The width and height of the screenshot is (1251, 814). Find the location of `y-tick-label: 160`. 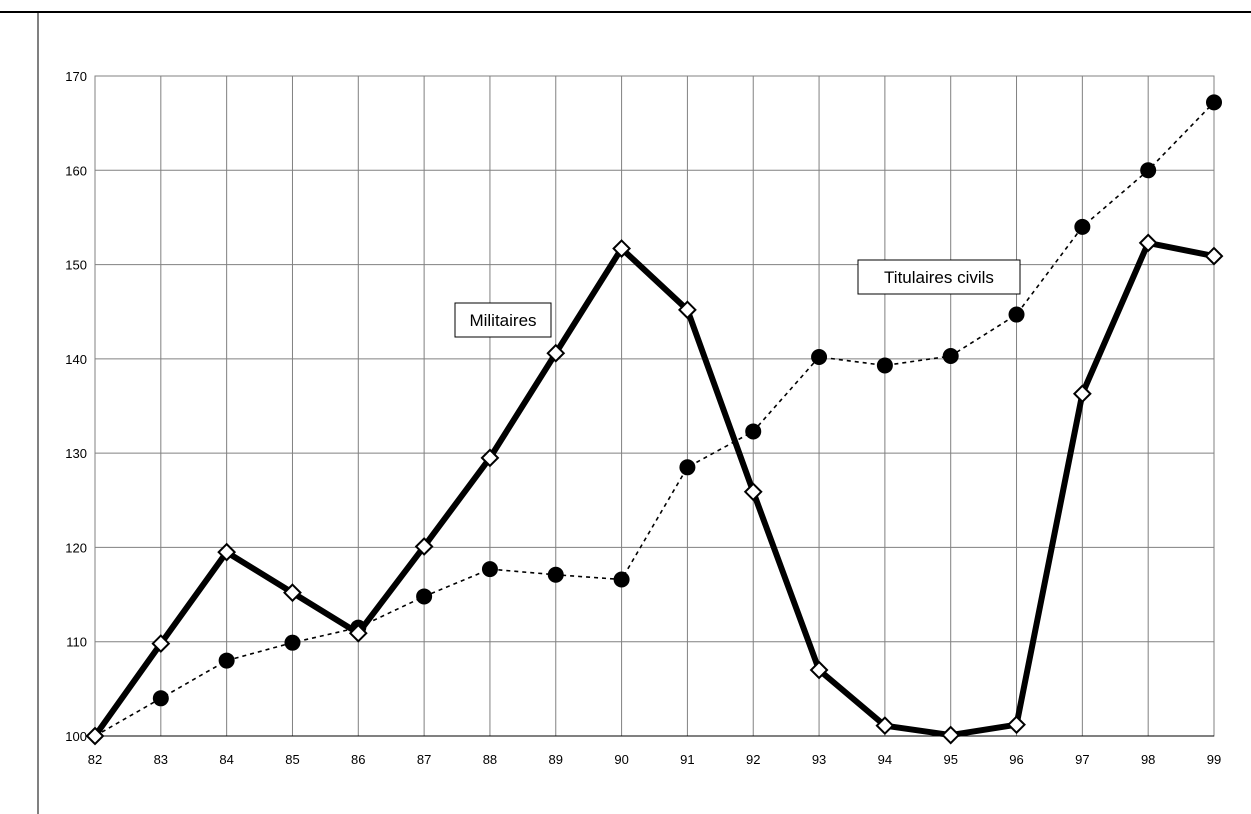

y-tick-label: 160 is located at coordinates (76, 170).